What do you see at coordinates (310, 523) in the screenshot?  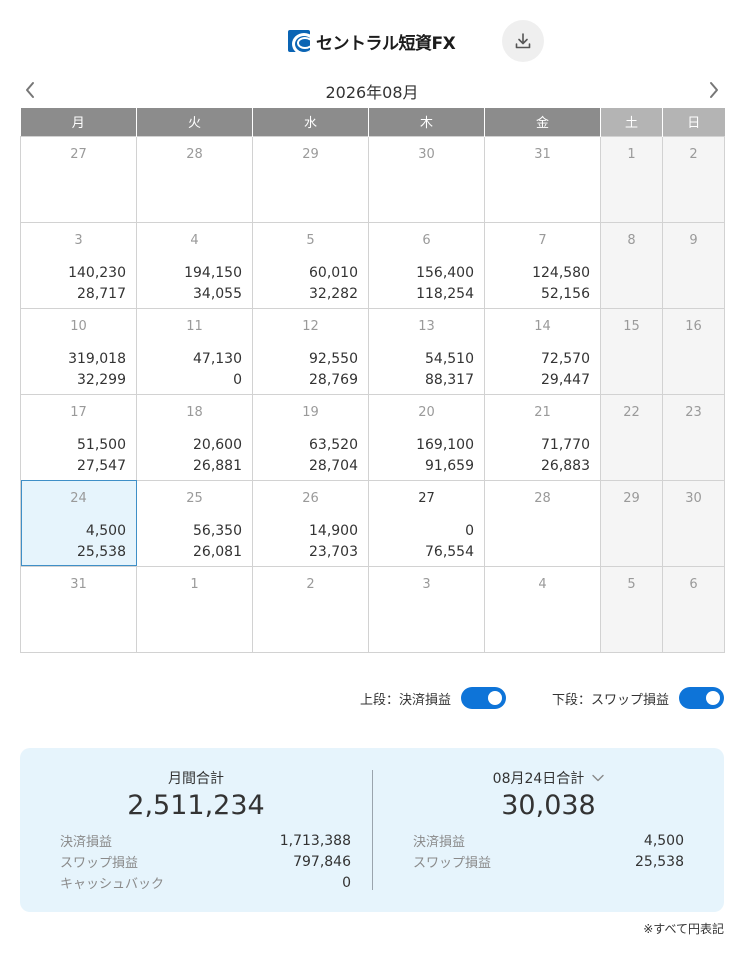 I see `calendar-day-cell: 26 14,900 23,703` at bounding box center [310, 523].